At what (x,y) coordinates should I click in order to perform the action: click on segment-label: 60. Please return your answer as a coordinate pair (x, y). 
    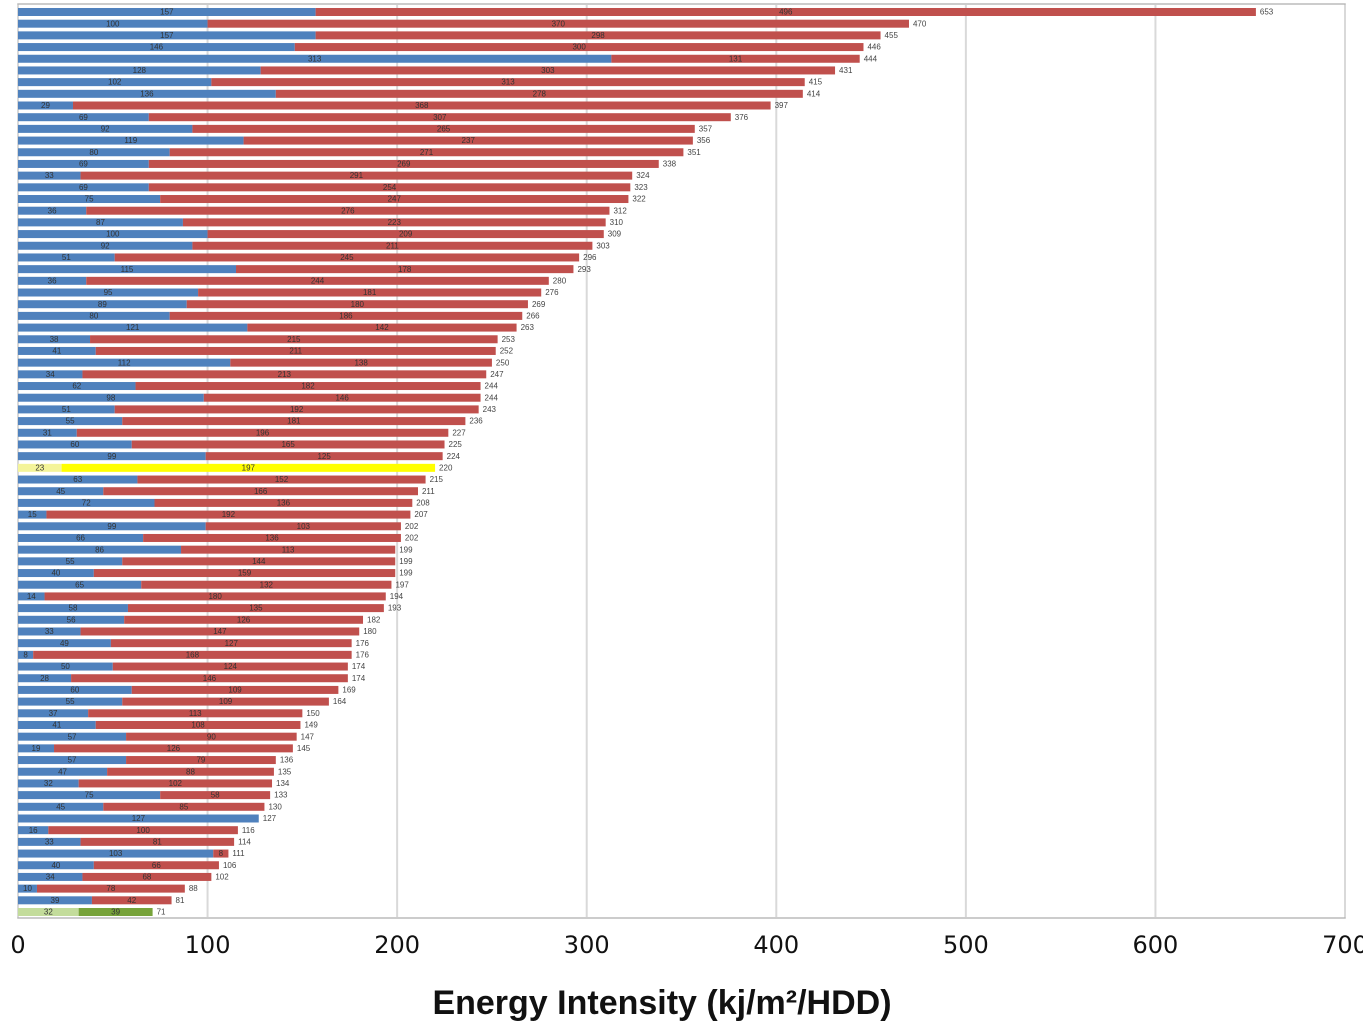
    Looking at the image, I should click on (74, 444).